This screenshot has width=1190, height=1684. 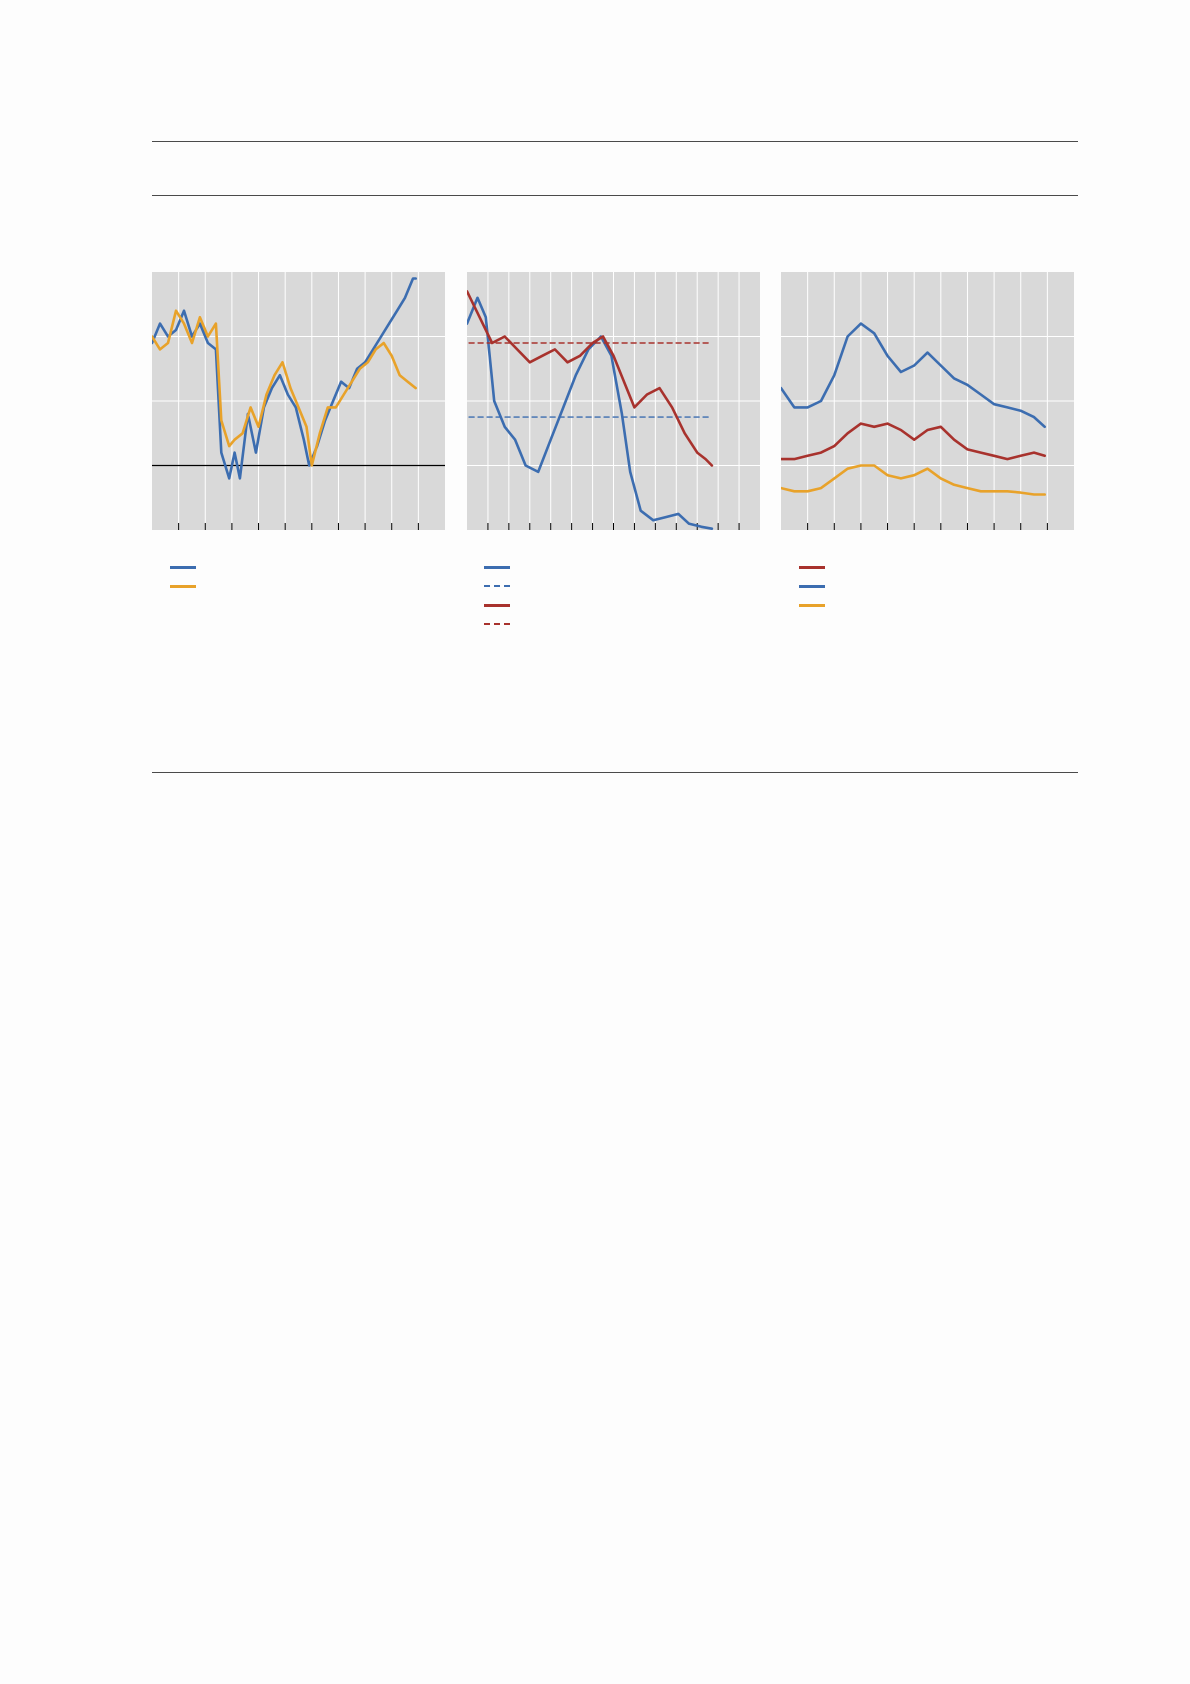 What do you see at coordinates (615, 141) in the screenshot?
I see `top-rule` at bounding box center [615, 141].